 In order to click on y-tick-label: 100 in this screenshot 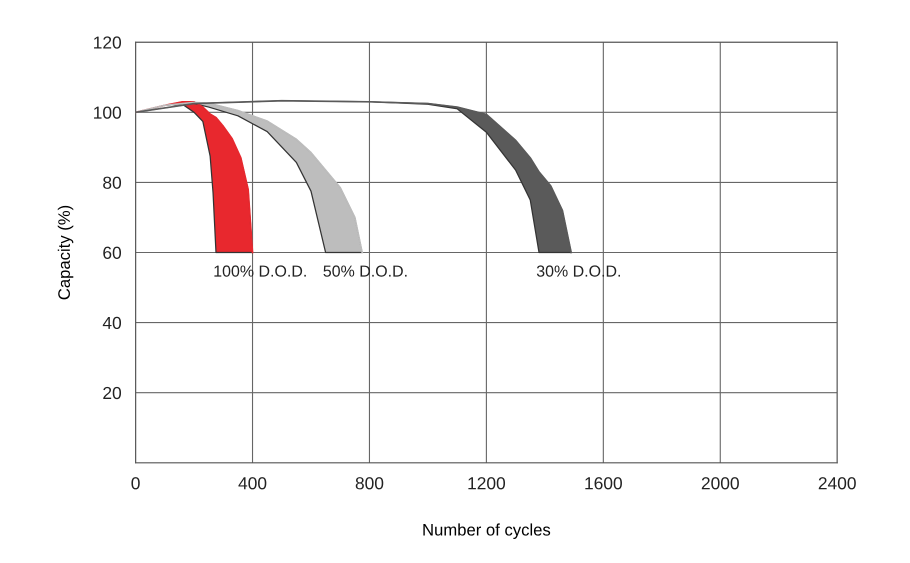, I will do `click(108, 112)`.